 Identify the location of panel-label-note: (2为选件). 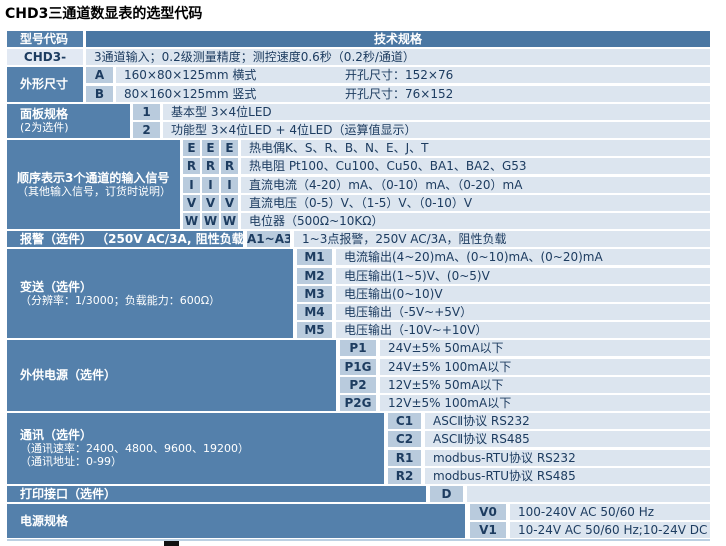
(44, 127).